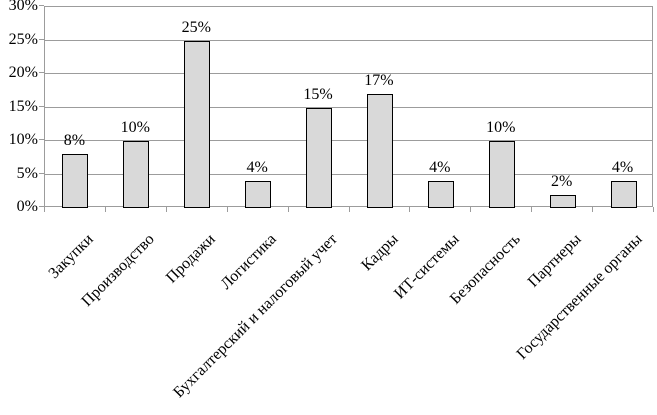  I want to click on bar-value-label: 2%, so click(561, 181).